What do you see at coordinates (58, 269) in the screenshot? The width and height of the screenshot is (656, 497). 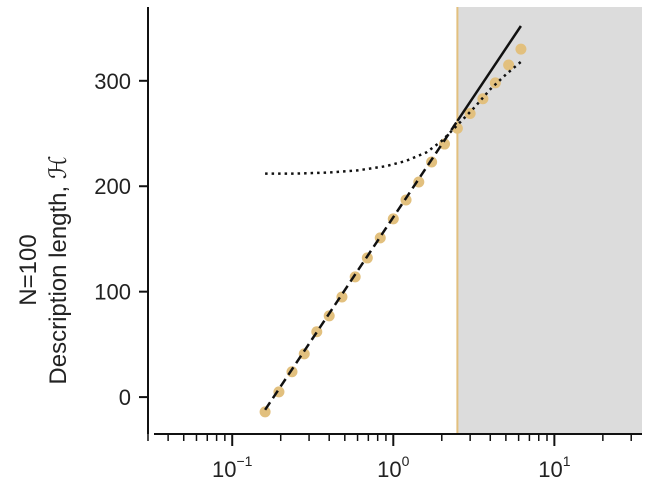 I see `y-axis-label-line: Description length, ℋ` at bounding box center [58, 269].